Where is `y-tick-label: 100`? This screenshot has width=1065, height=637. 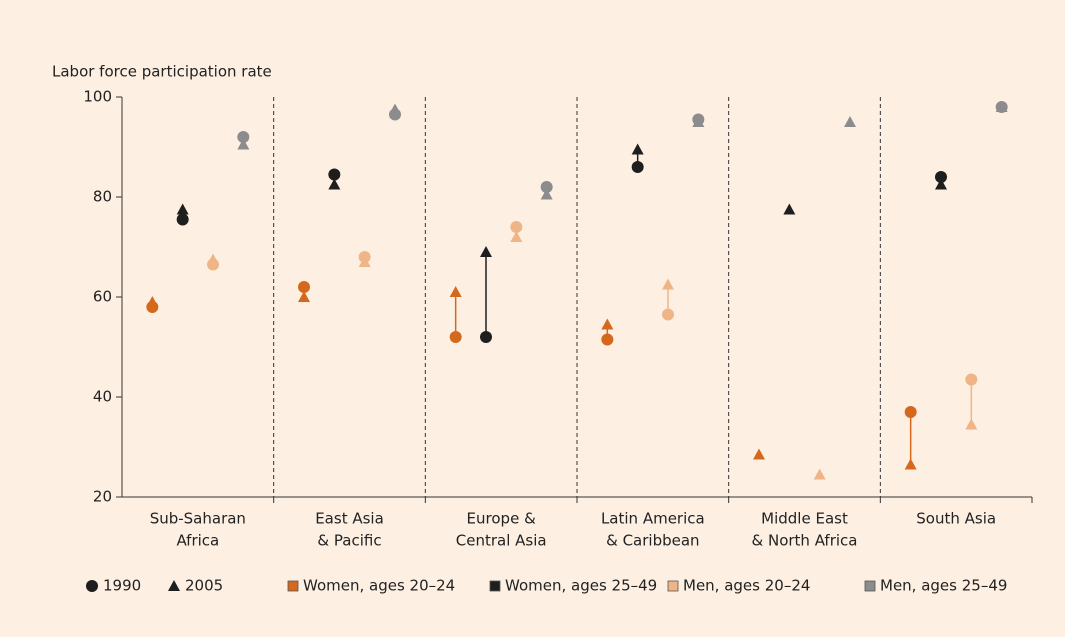 y-tick-label: 100 is located at coordinates (97, 97).